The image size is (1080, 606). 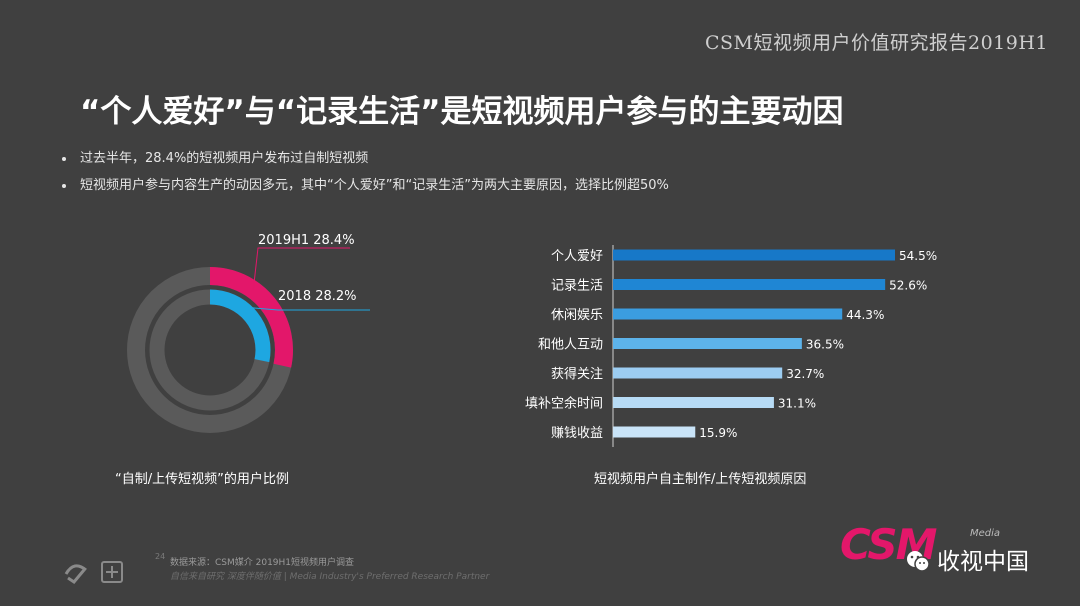 What do you see at coordinates (577, 315) in the screenshot?
I see `bar-category-label: 休闲娱乐` at bounding box center [577, 315].